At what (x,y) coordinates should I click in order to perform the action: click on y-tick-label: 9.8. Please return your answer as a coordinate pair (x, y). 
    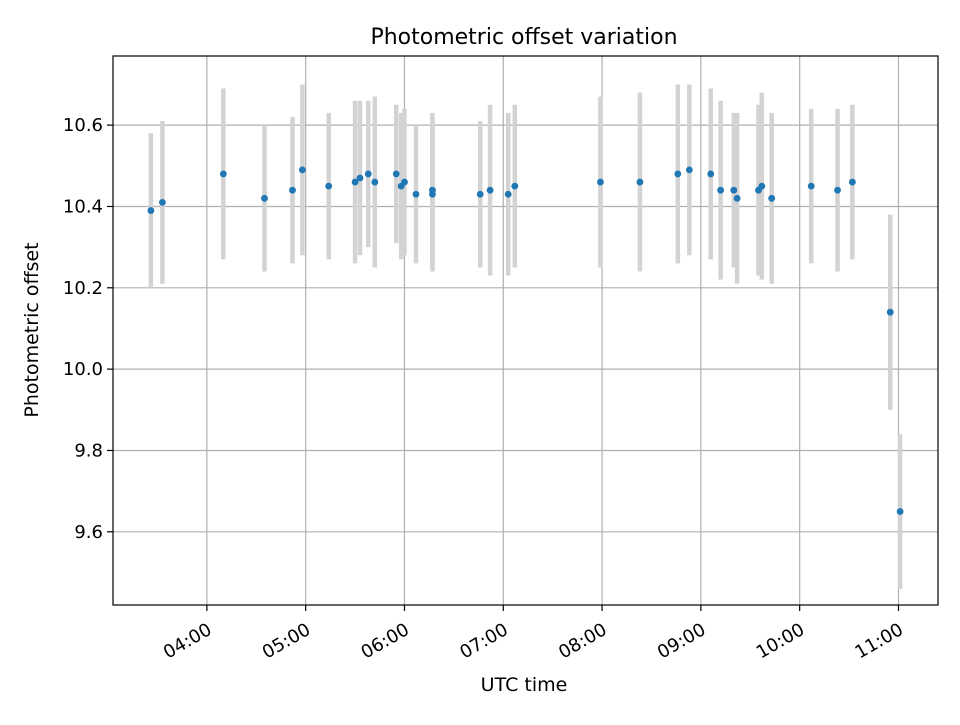
    Looking at the image, I should click on (88, 450).